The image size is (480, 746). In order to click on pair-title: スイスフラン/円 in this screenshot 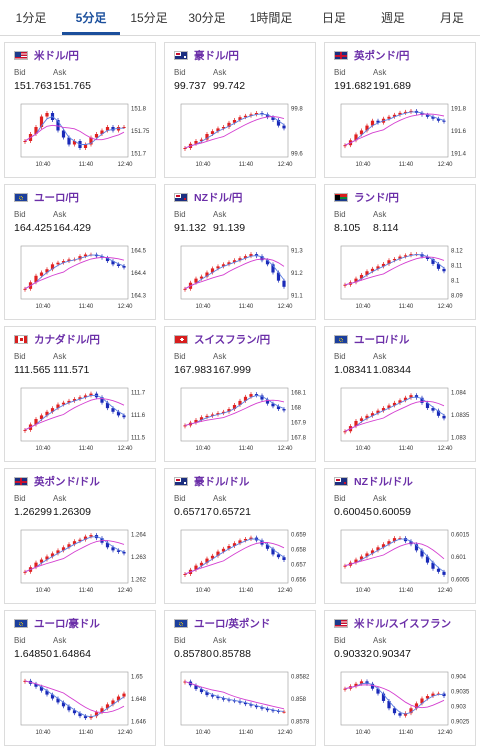, I will do `click(222, 339)`.